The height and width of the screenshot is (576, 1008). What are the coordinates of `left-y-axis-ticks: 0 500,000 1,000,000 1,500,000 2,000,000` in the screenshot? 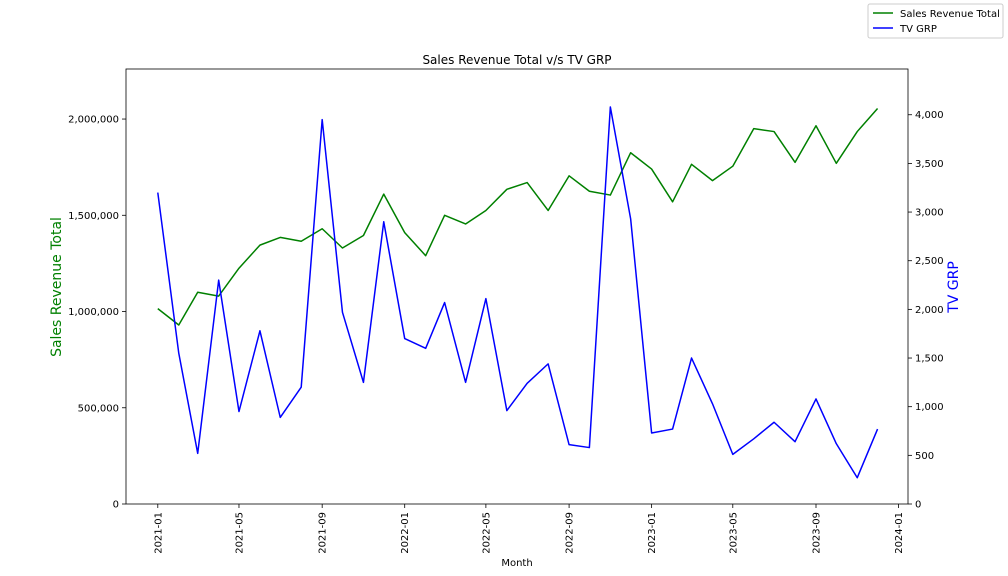 It's located at (97, 313).